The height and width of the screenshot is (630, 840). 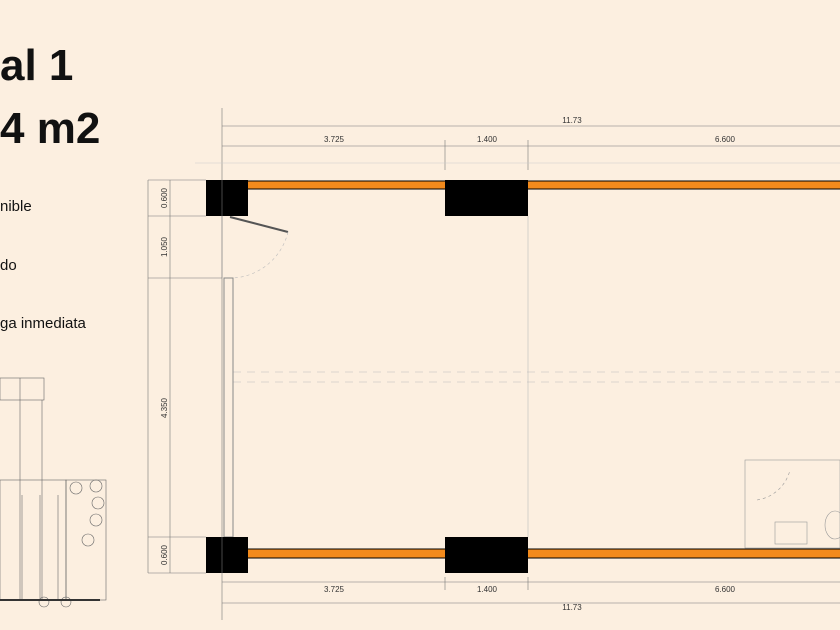 I want to click on door, so click(x=259, y=224).